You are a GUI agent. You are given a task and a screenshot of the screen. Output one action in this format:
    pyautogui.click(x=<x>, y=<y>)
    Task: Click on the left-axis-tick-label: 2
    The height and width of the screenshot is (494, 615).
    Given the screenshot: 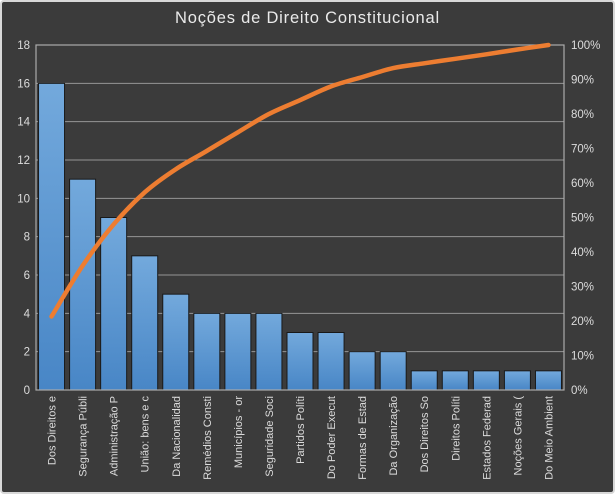 What is the action you would take?
    pyautogui.click(x=27, y=353)
    